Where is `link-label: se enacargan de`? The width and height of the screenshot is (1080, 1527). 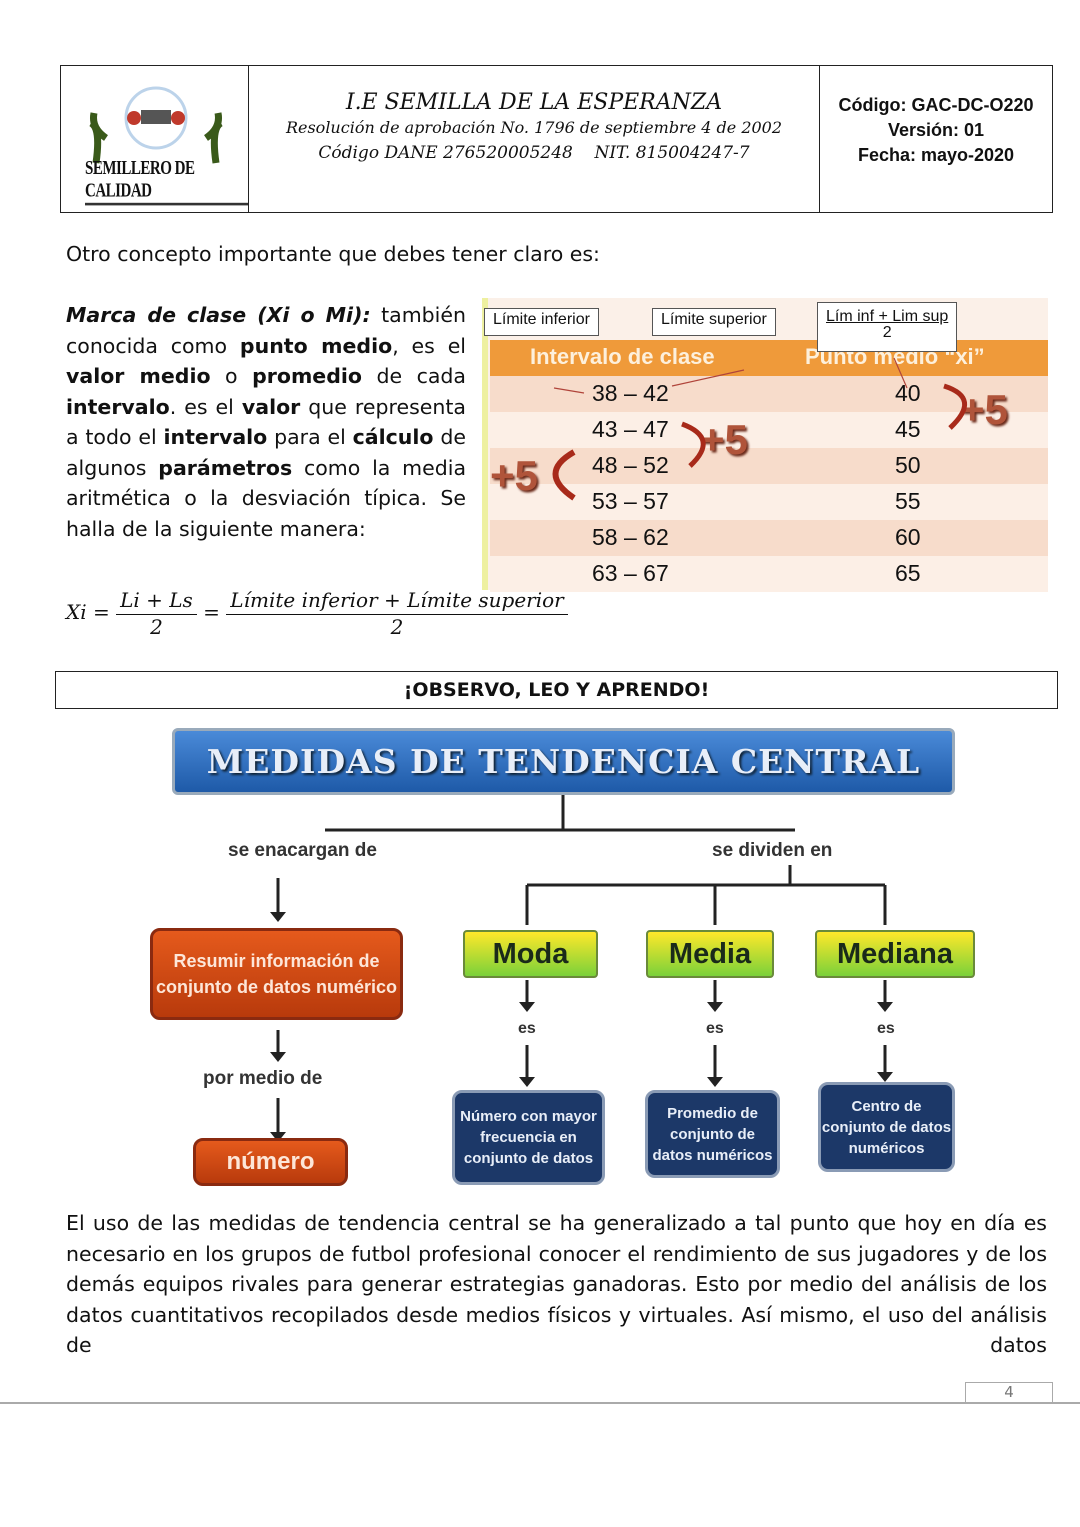
link-label: se enacargan de is located at coordinates (302, 850).